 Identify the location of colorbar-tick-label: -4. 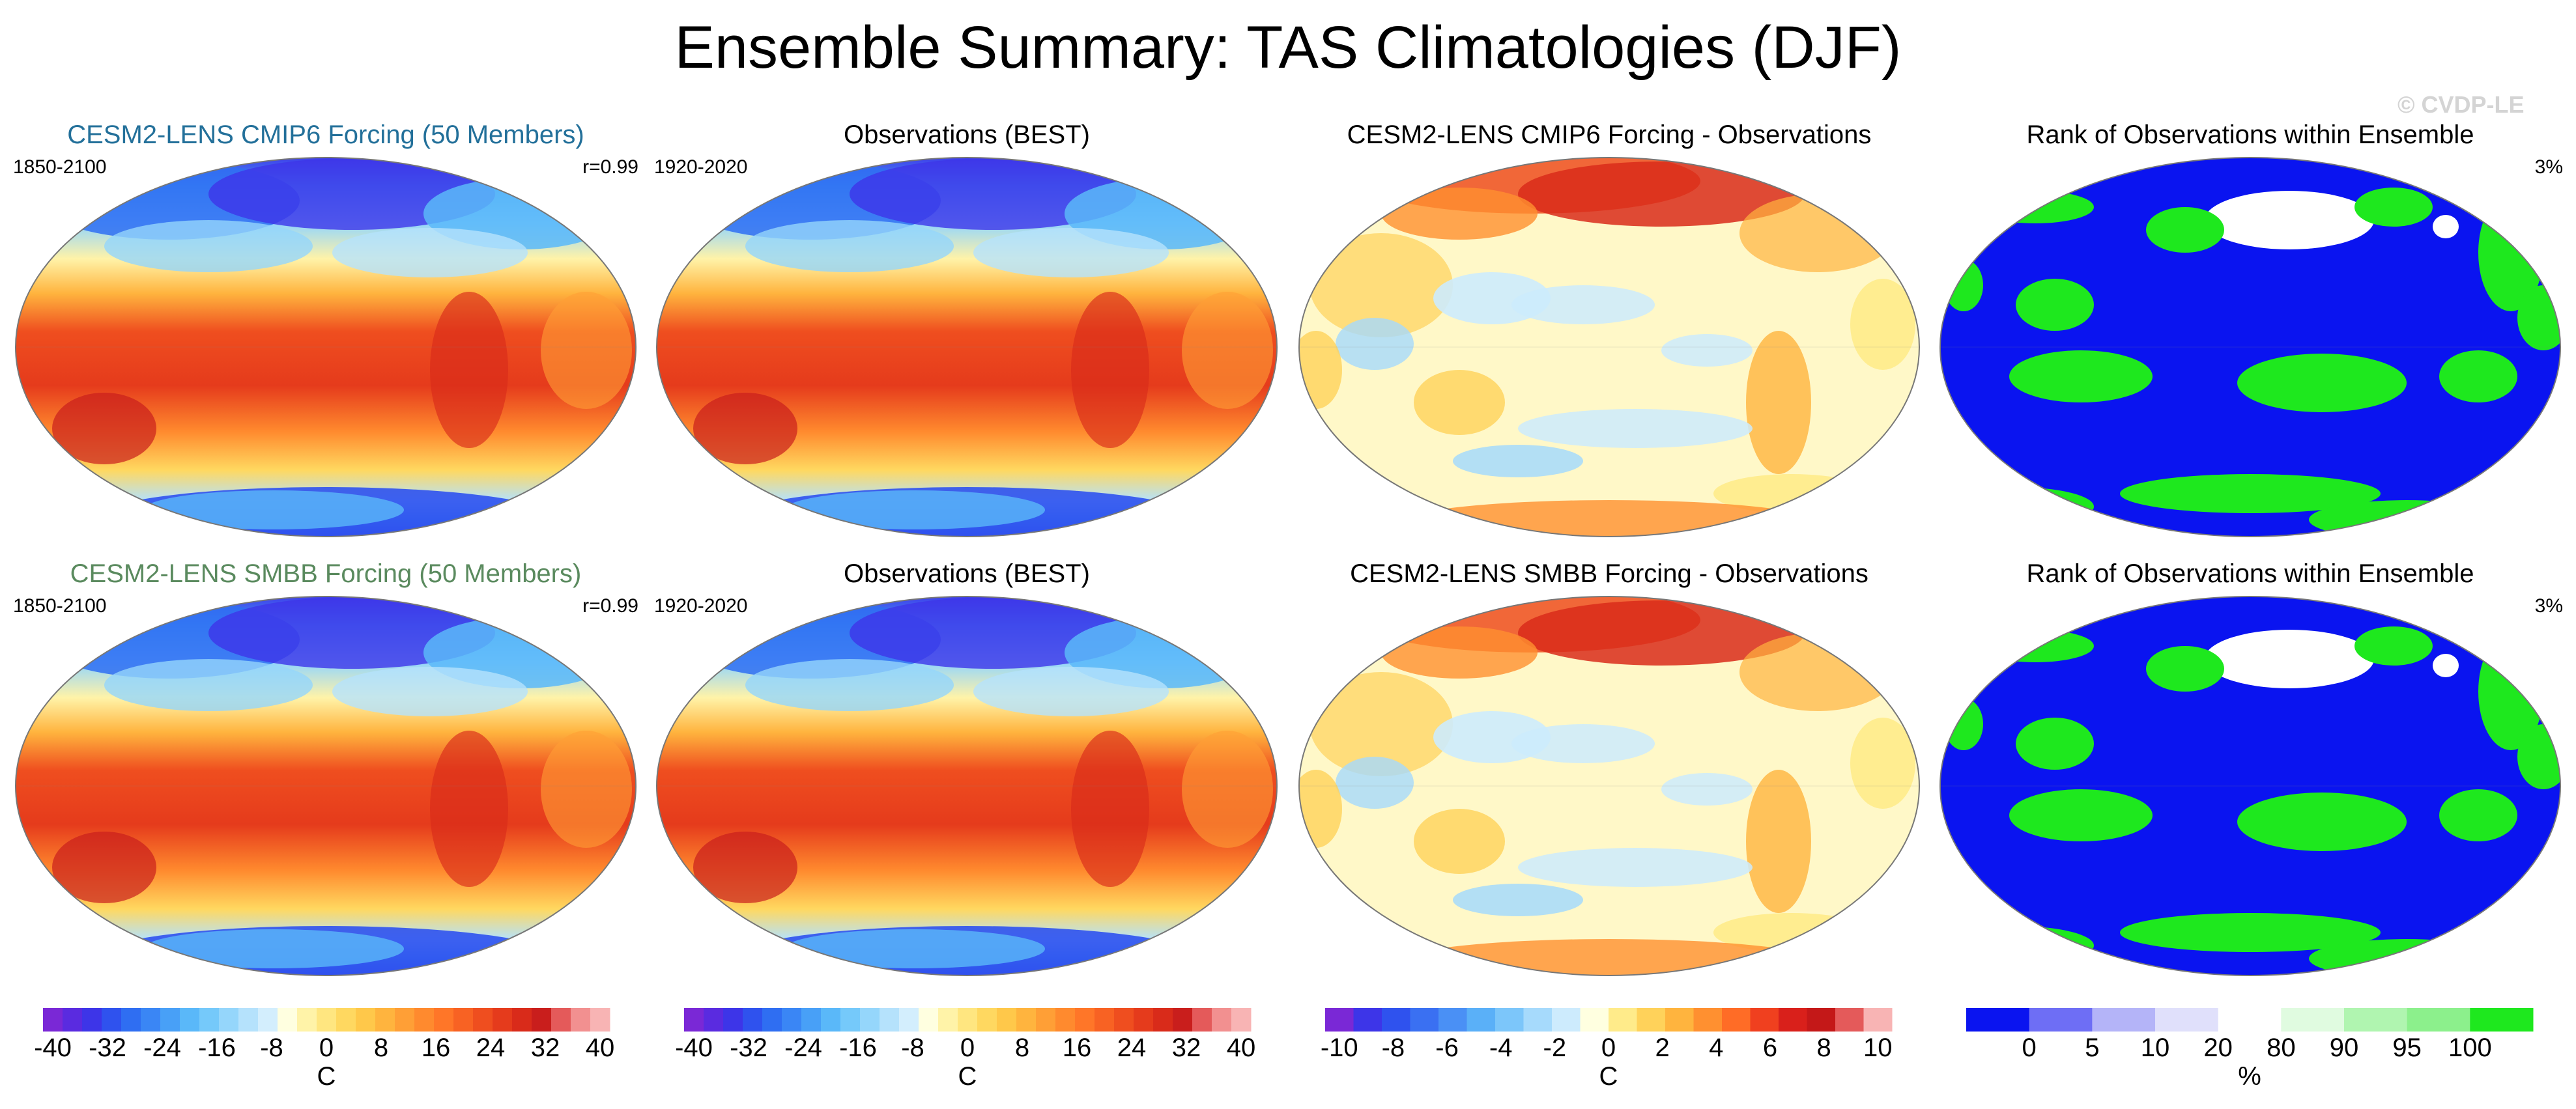
(1501, 1047).